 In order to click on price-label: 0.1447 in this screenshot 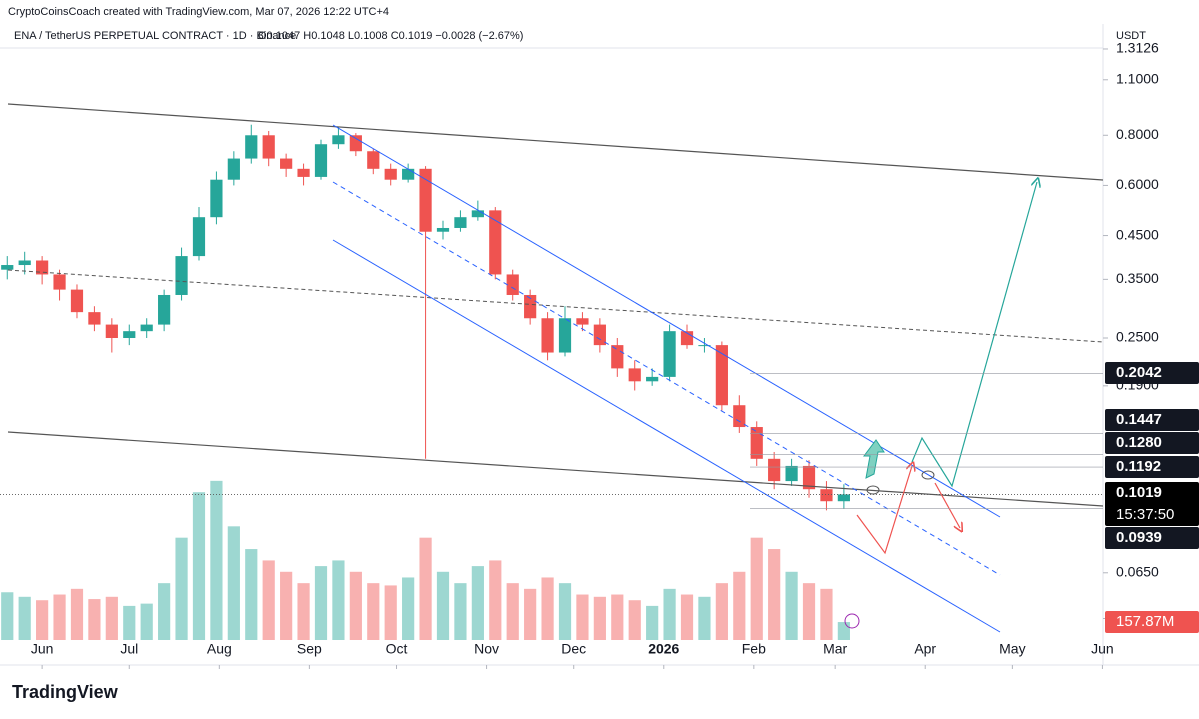, I will do `click(1139, 419)`.